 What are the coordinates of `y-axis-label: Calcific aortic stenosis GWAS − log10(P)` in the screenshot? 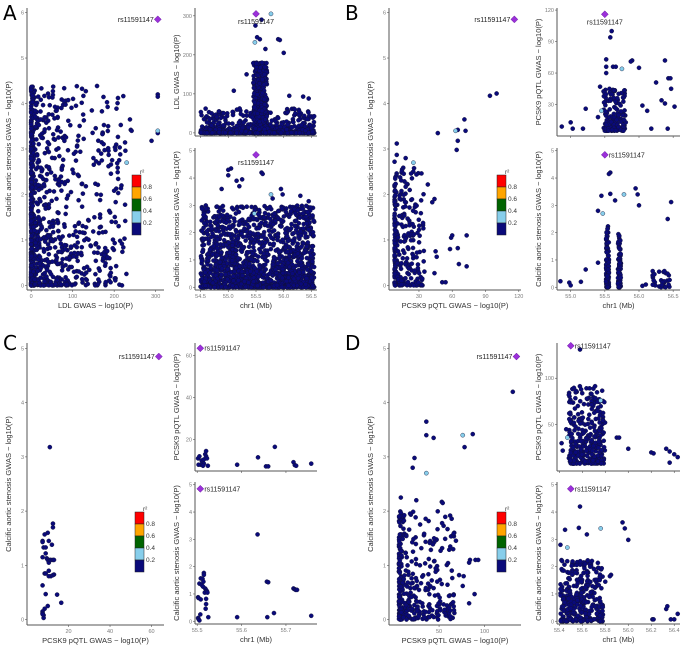 It's located at (370, 484).